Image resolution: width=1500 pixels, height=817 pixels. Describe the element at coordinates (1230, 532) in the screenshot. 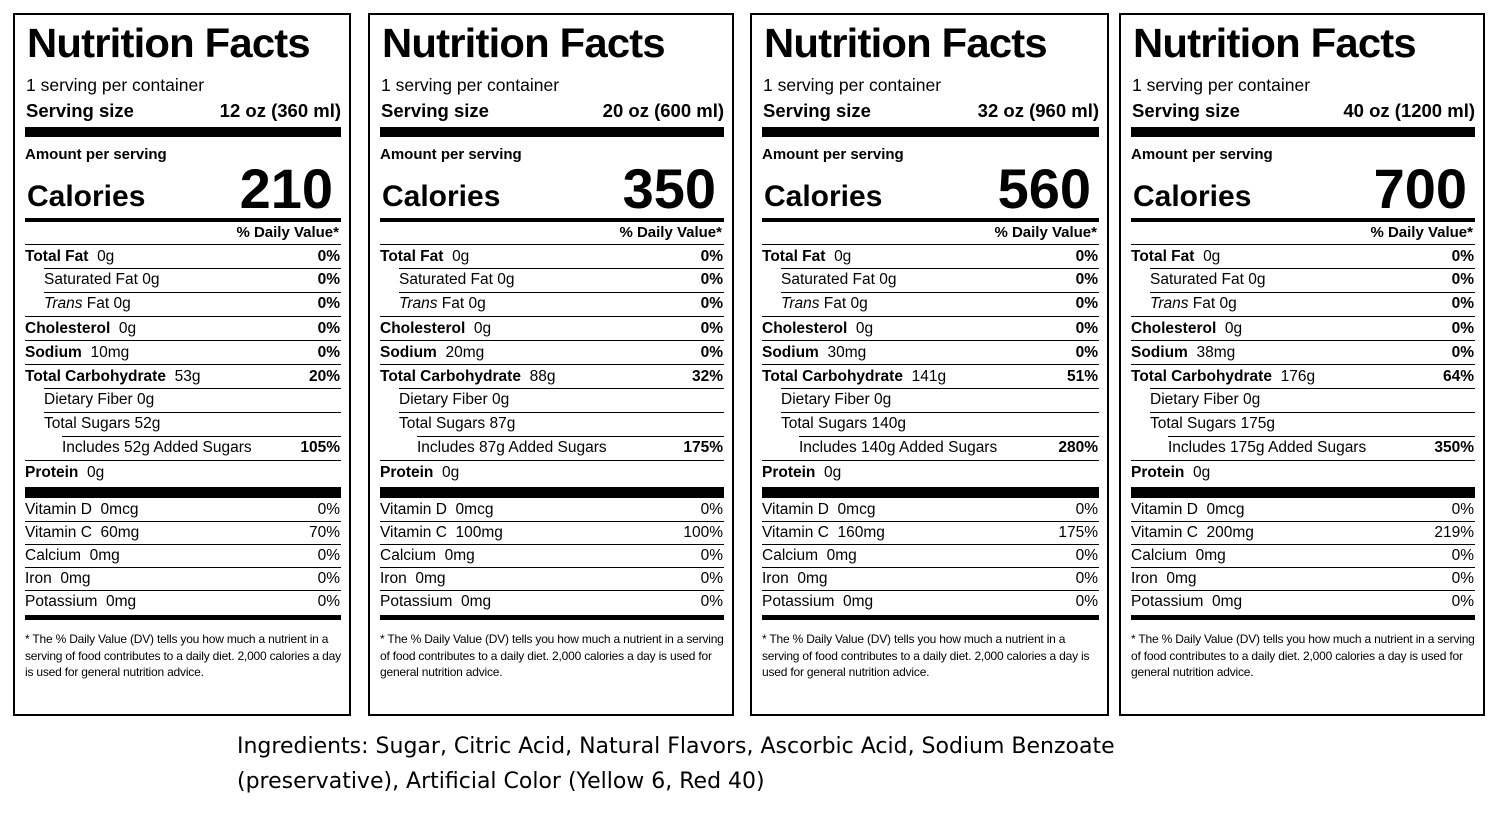

I see `vitamin-c-amount: 200mg` at that location.